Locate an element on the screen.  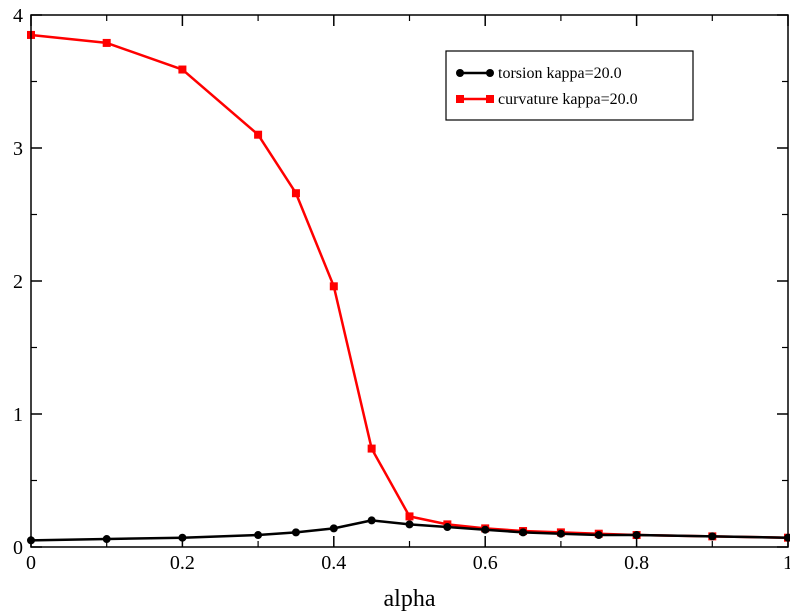
legend-label-torsion: torsion kappa=20.0 is located at coordinates (560, 73).